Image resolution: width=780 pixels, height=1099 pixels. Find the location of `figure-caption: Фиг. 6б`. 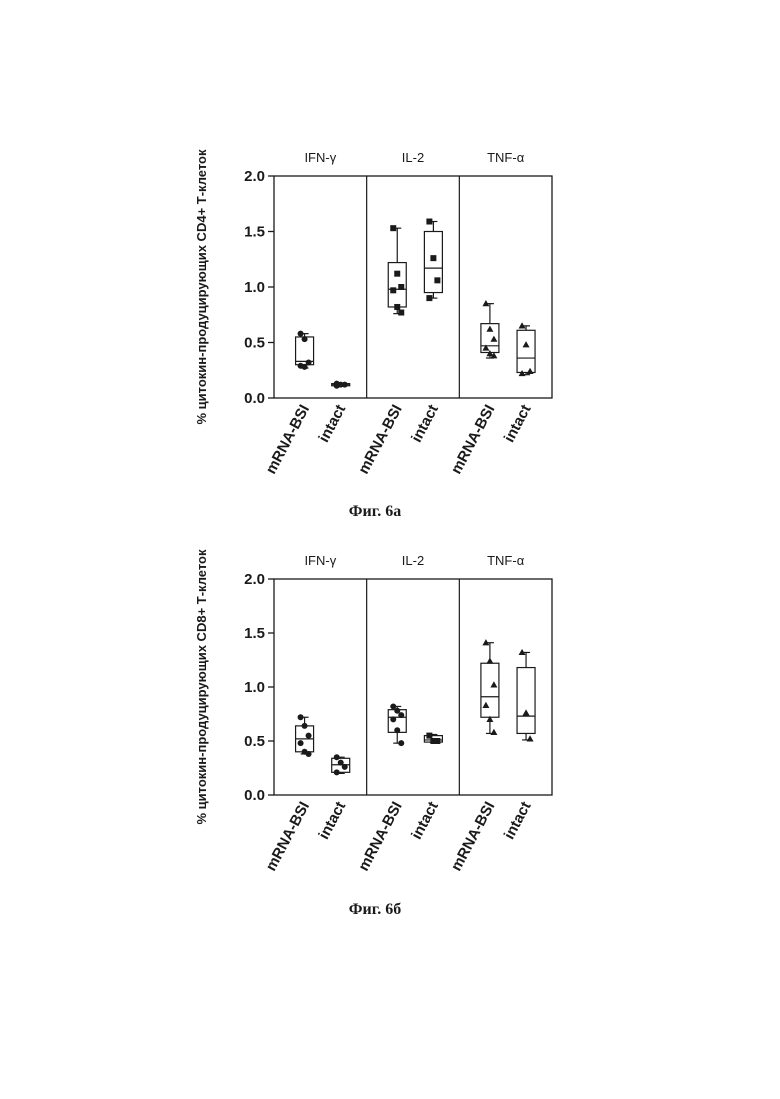

figure-caption: Фиг. 6б is located at coordinates (375, 909).